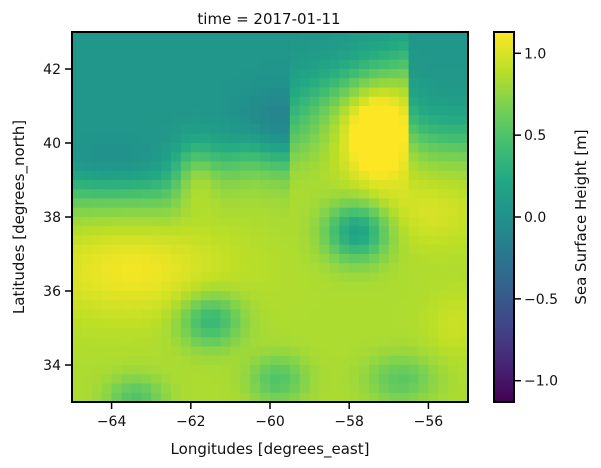 The height and width of the screenshot is (468, 601). Describe the element at coordinates (191, 422) in the screenshot. I see `x-tick-label: −62` at that location.